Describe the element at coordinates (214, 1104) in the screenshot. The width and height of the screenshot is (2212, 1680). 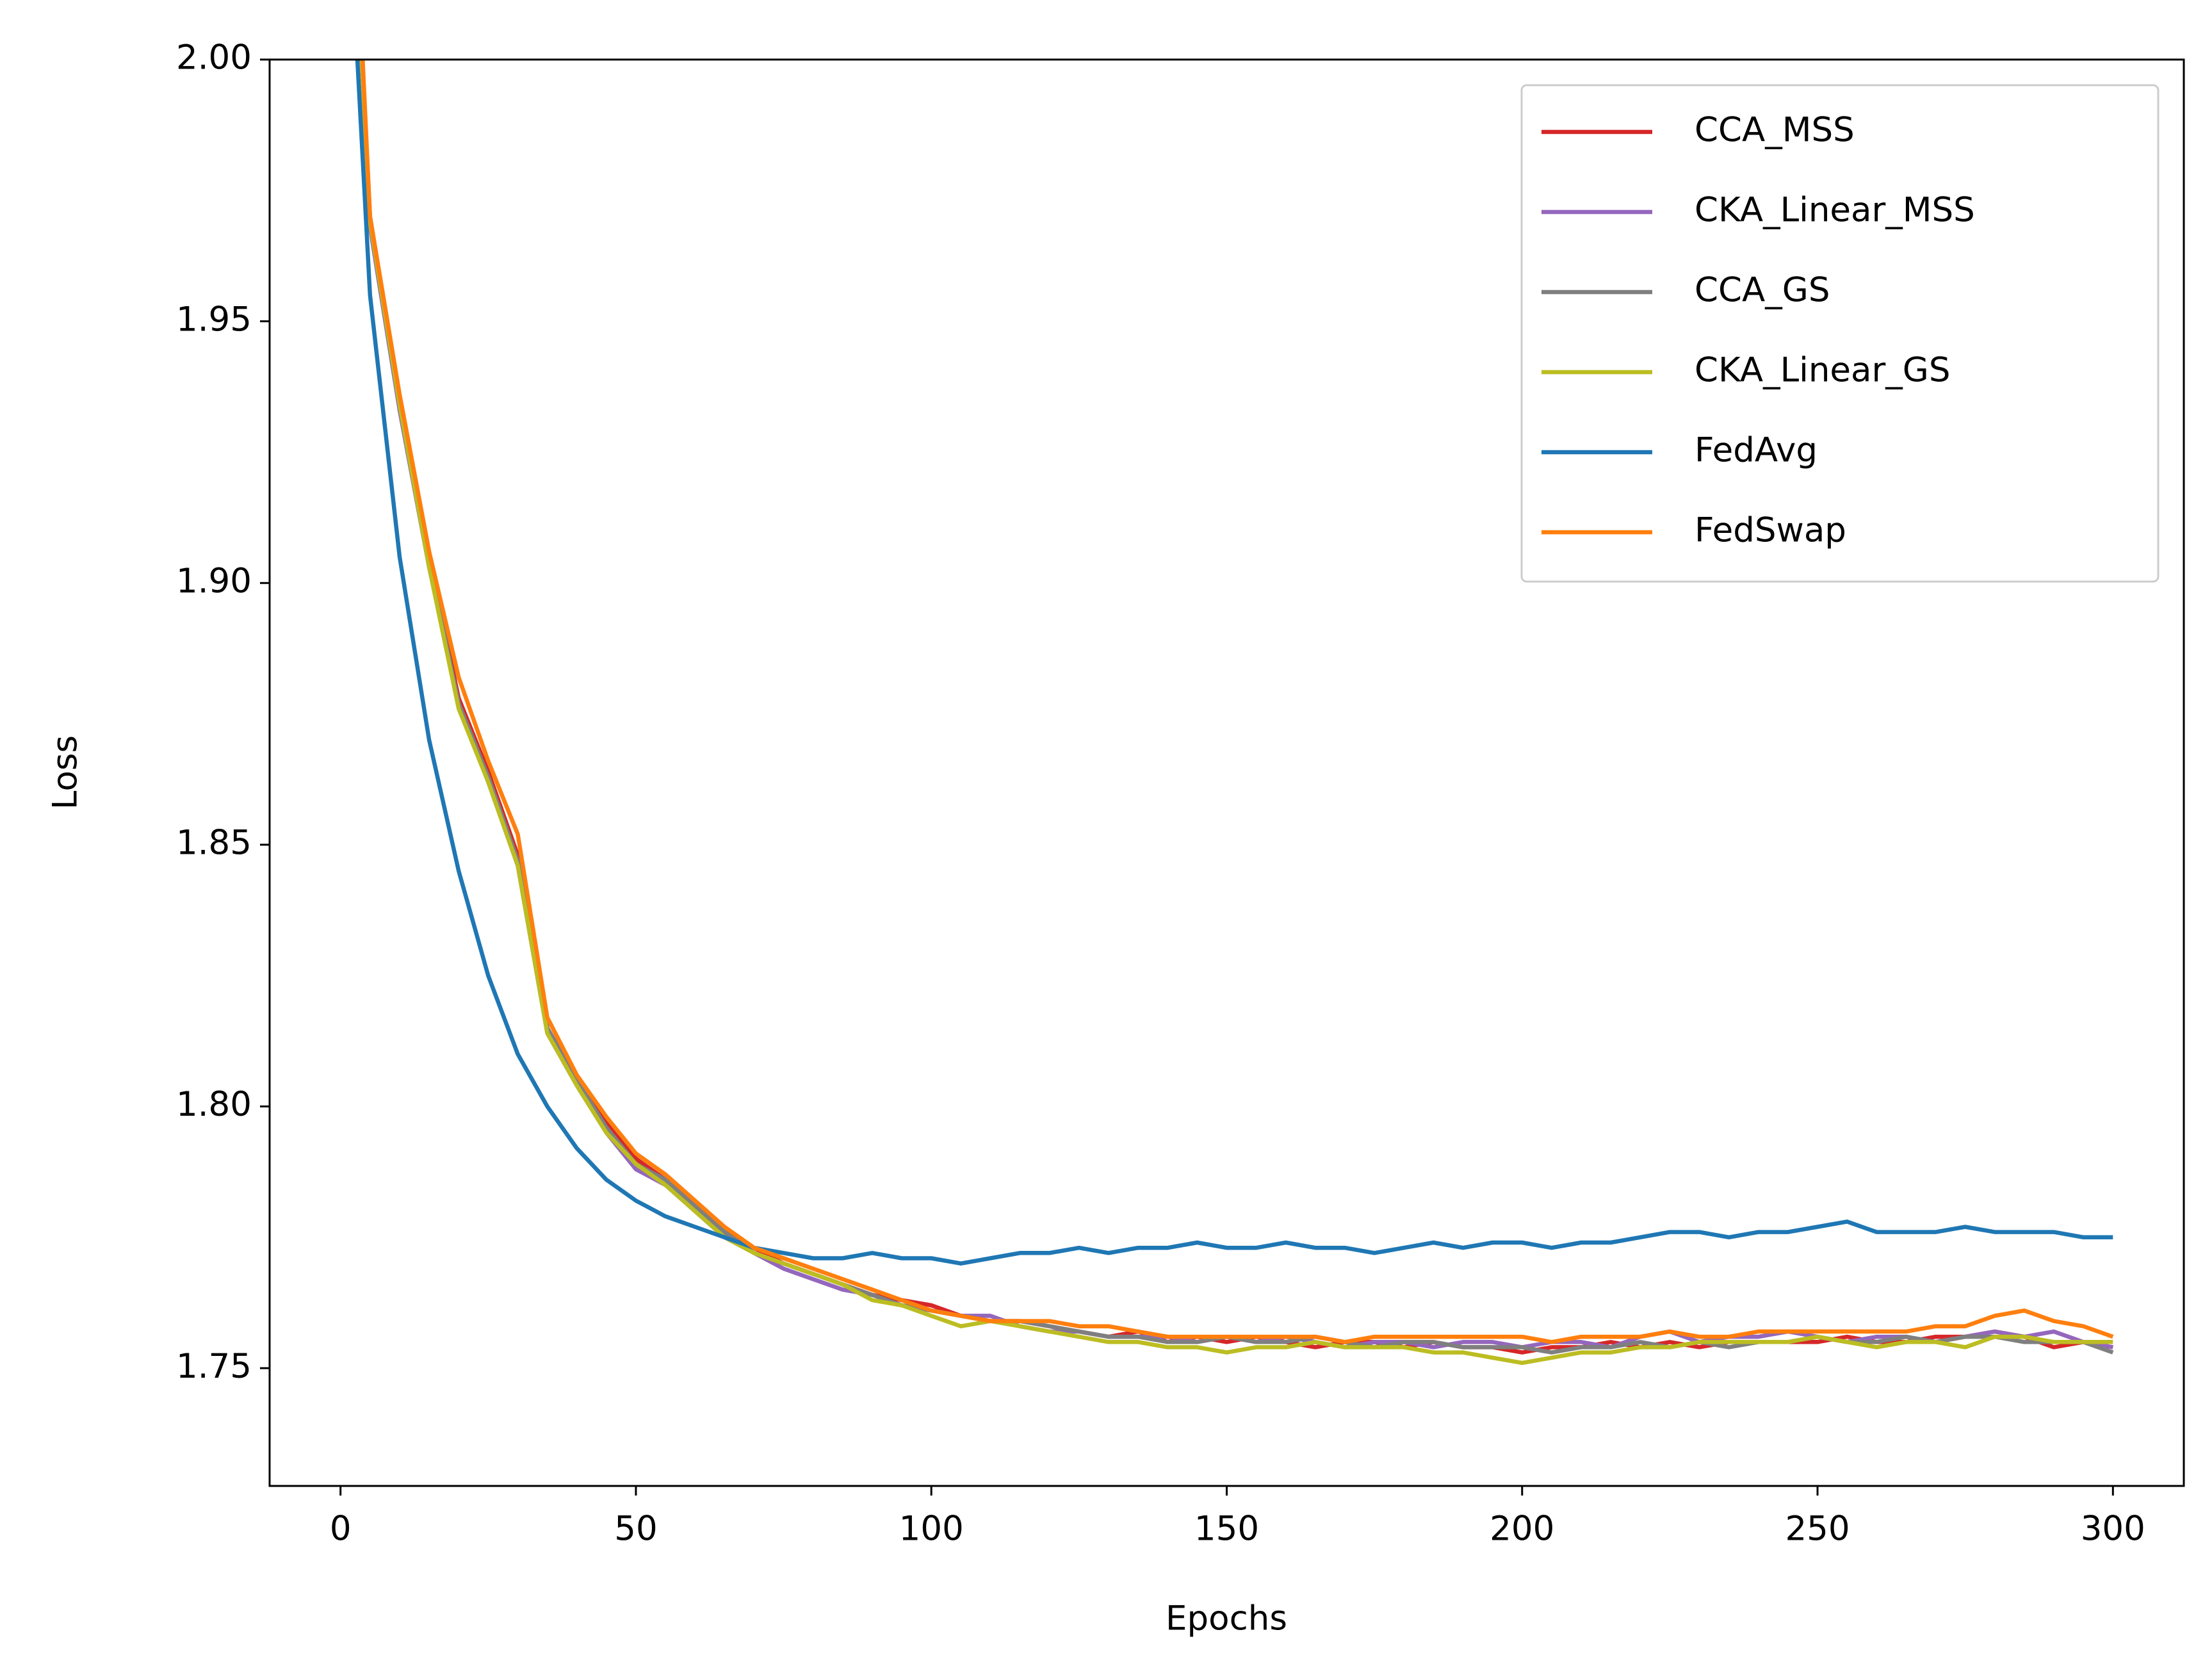
I see `y-tick-label: 1.80` at that location.